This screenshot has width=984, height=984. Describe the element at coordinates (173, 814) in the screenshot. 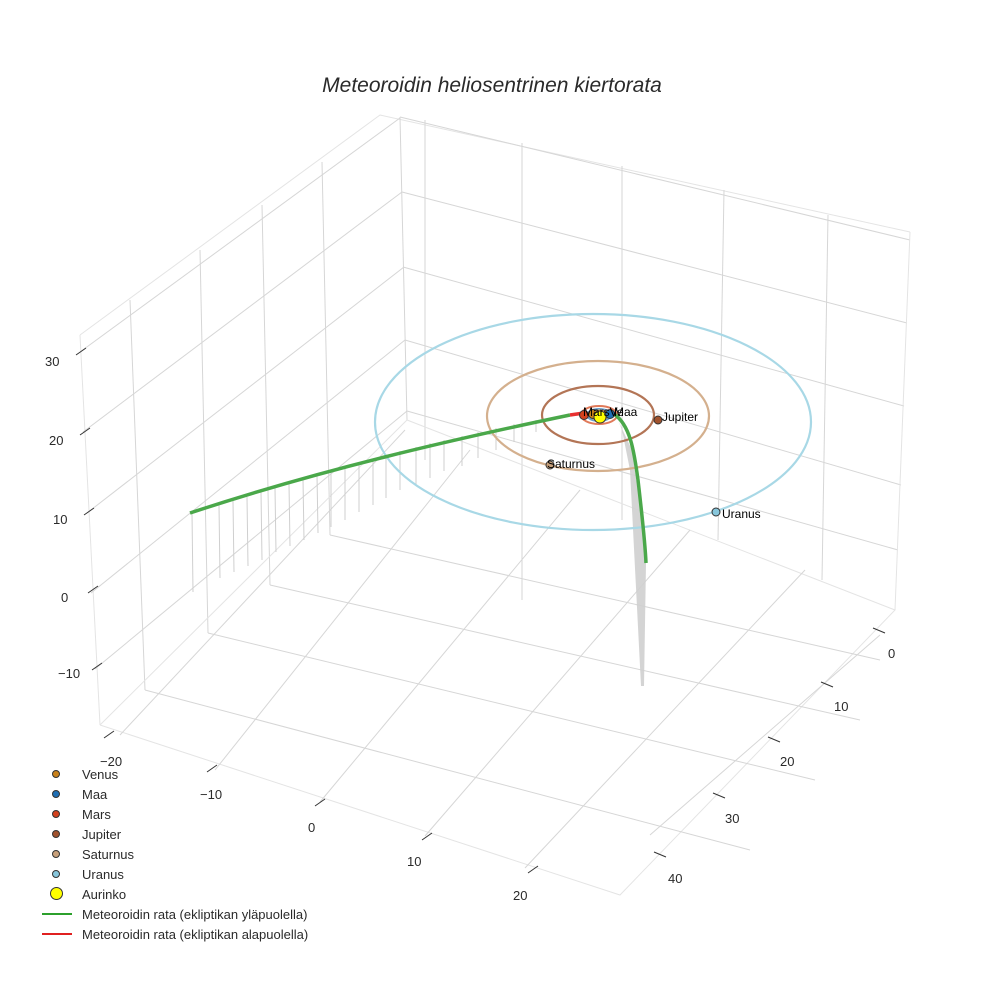

I see `legend-item-mars: Mars` at that location.